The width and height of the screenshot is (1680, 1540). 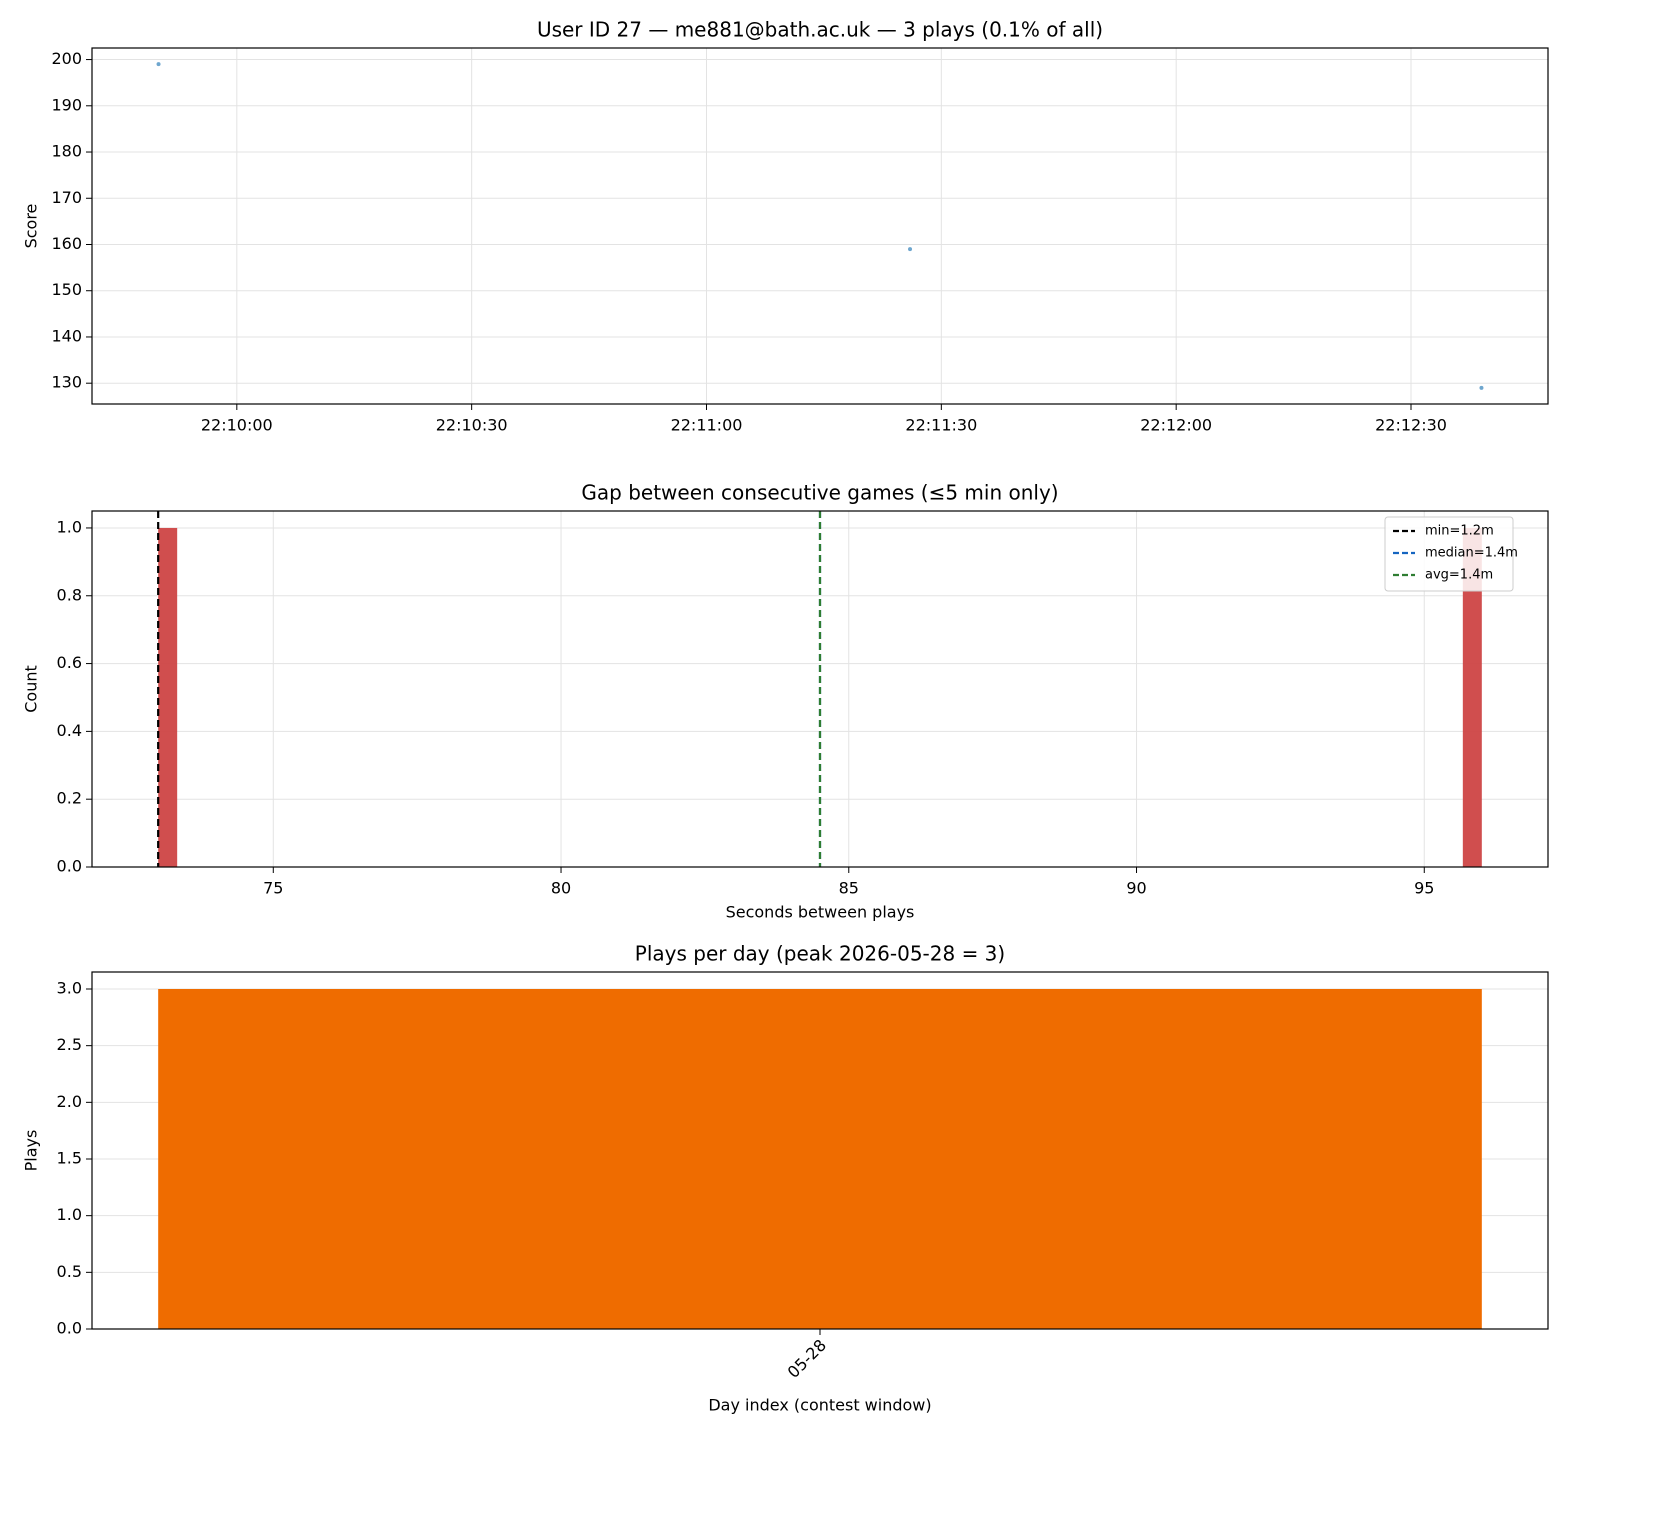 What do you see at coordinates (69, 1101) in the screenshot?
I see `y-tick-label: 2.0` at bounding box center [69, 1101].